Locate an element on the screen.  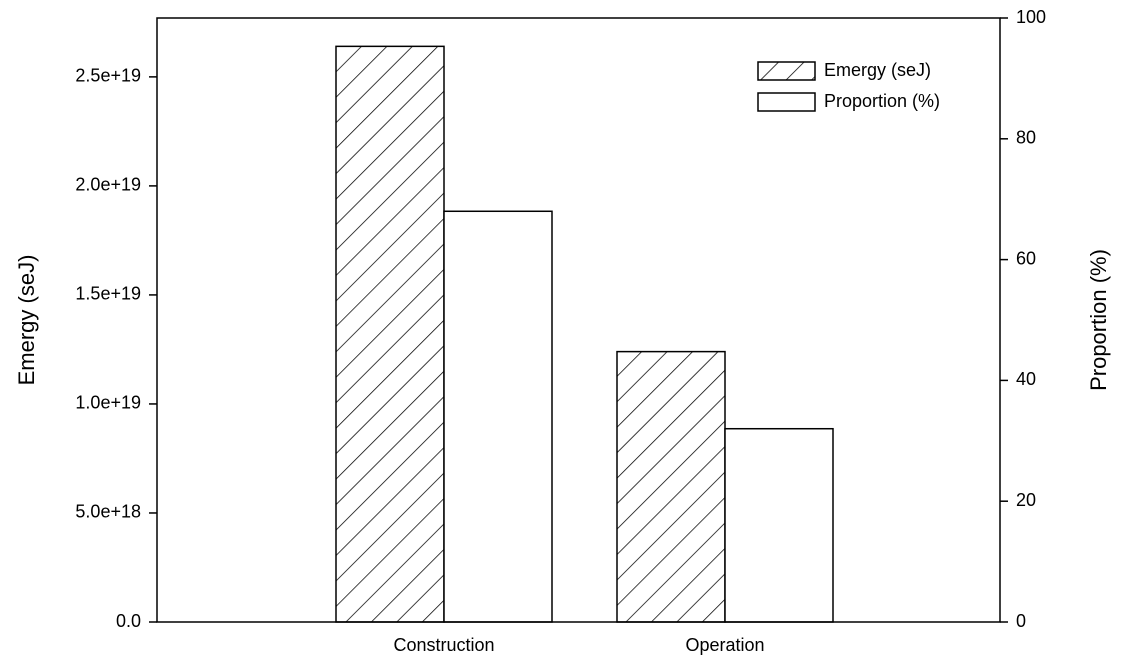
y2-axis-label: Proportion (%) is located at coordinates (1098, 320).